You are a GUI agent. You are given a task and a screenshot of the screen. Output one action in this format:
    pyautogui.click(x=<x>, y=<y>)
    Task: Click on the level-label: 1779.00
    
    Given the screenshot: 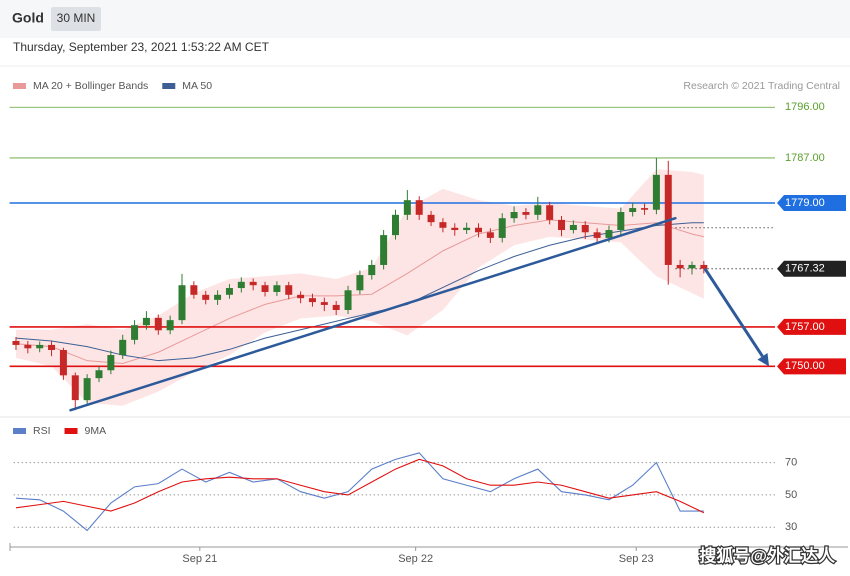 What is the action you would take?
    pyautogui.click(x=805, y=203)
    